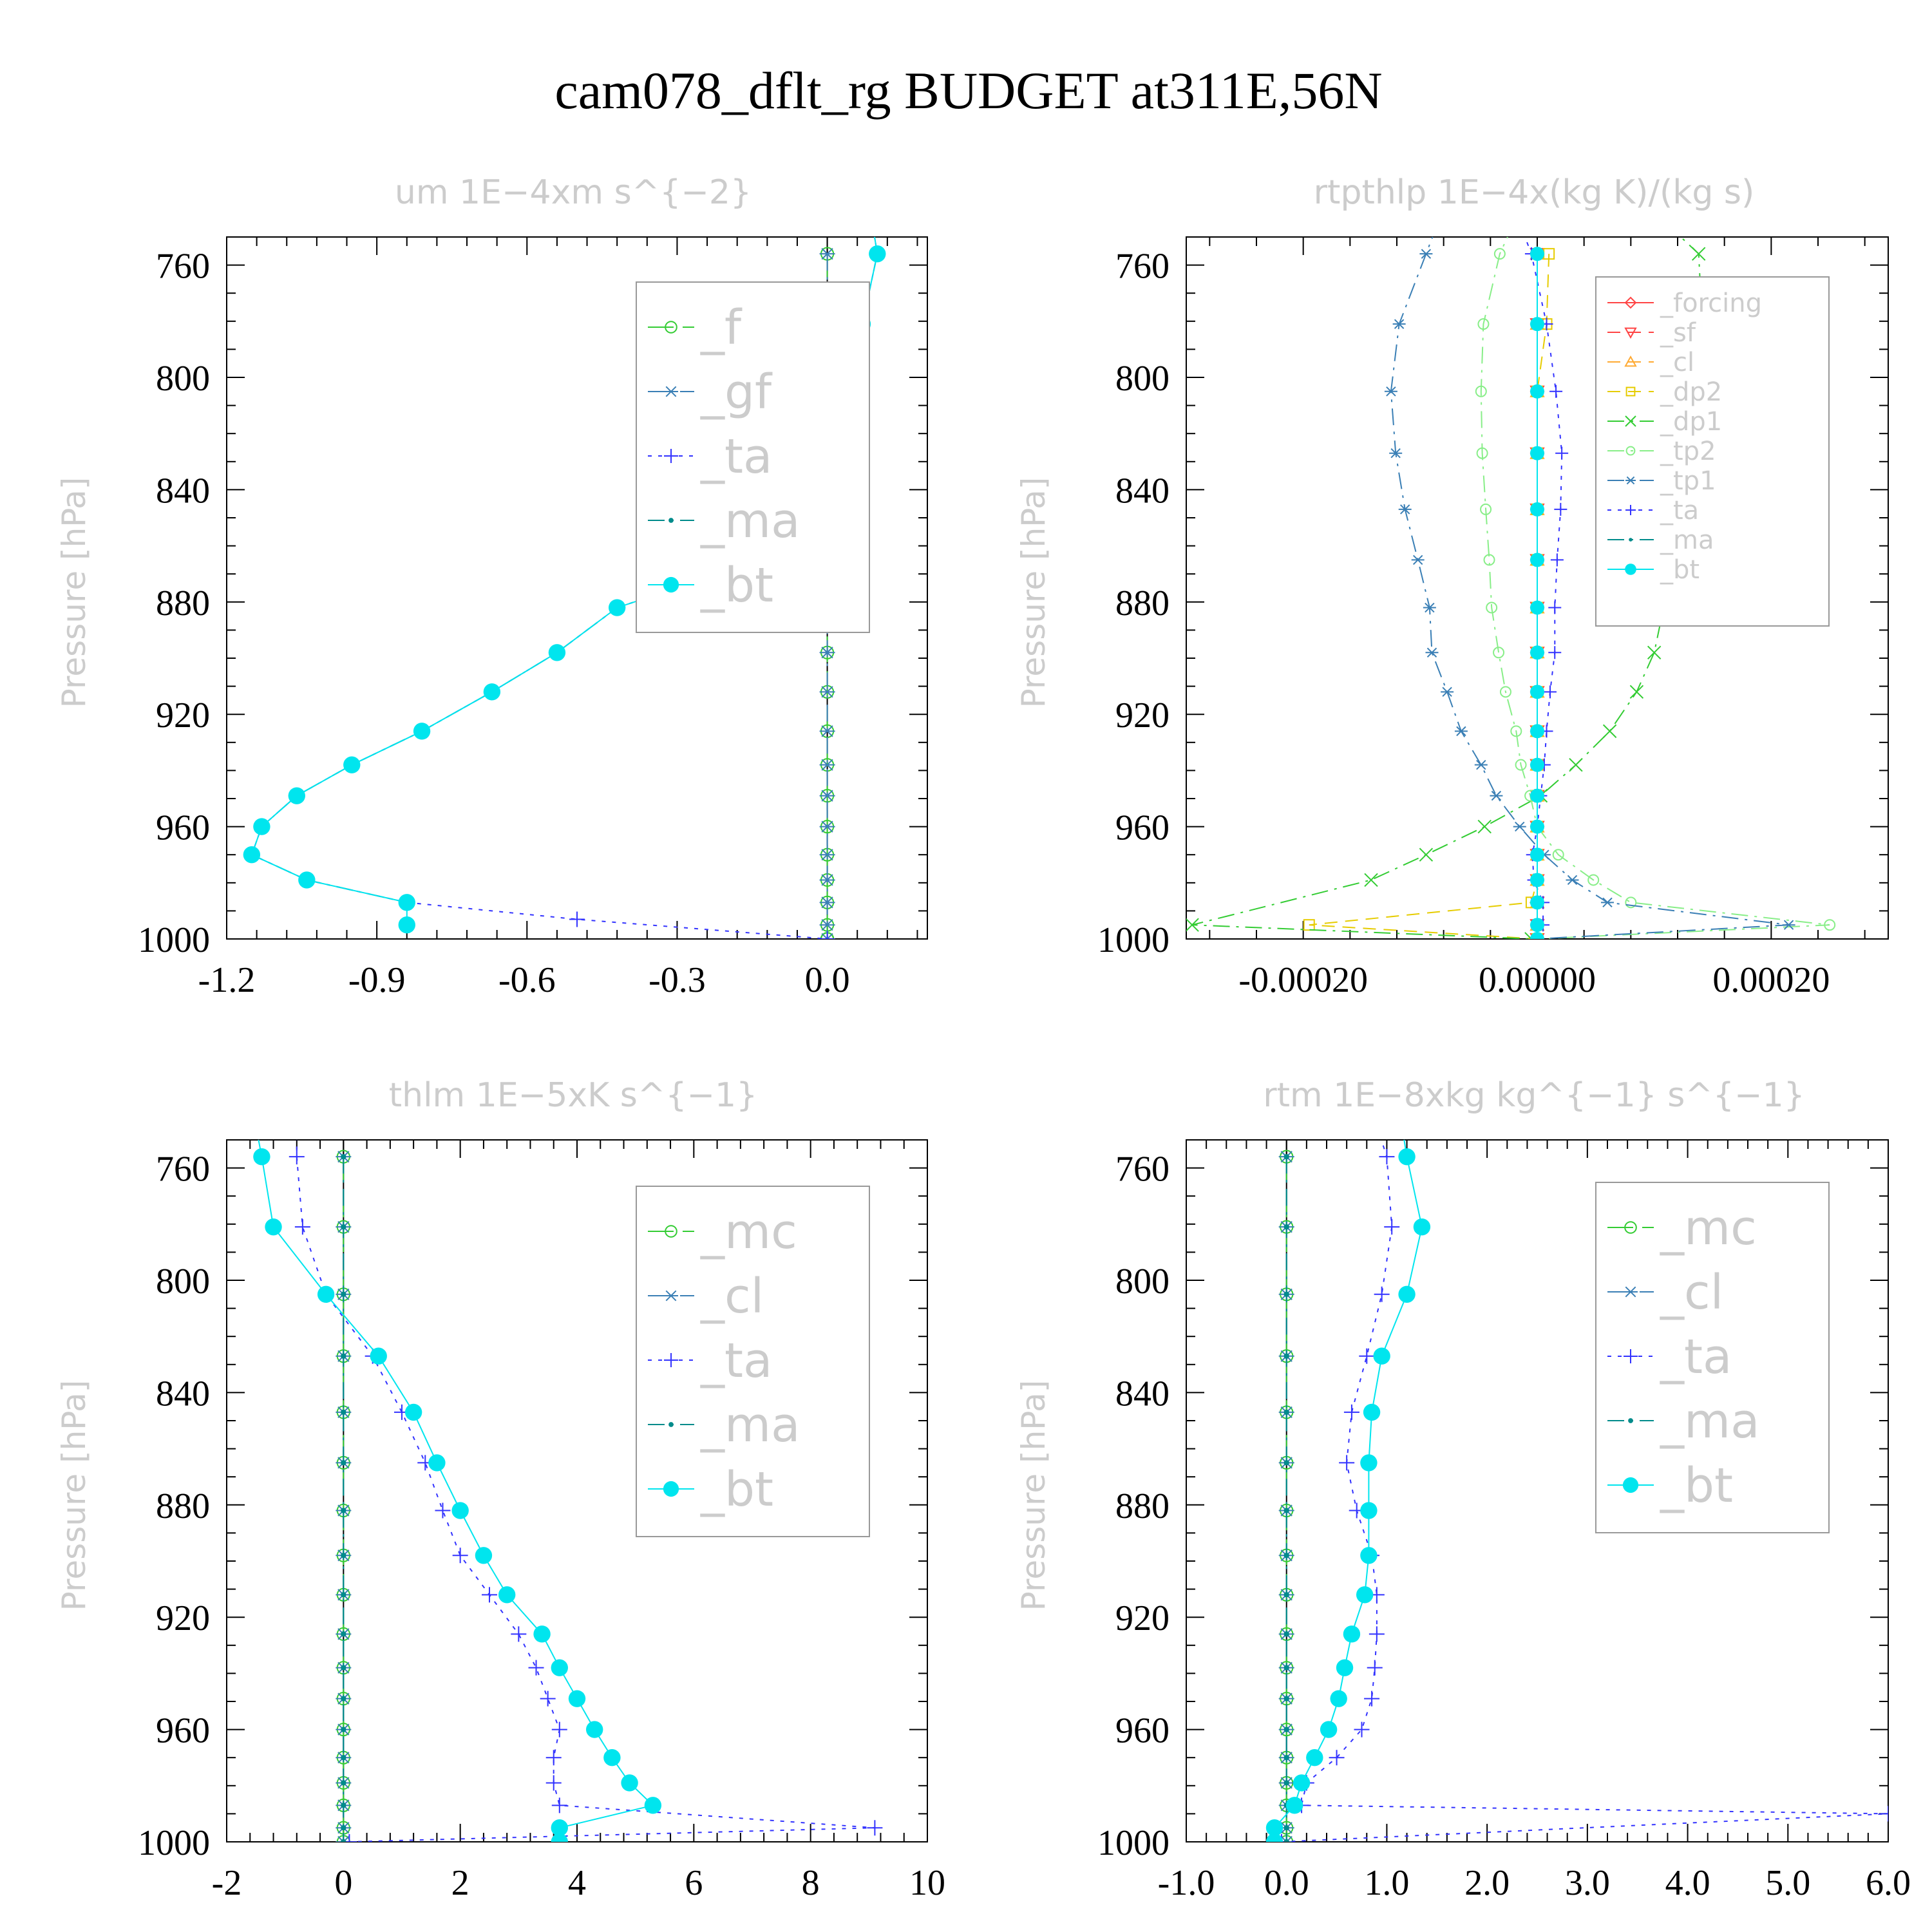 This screenshot has width=1932, height=1932. Describe the element at coordinates (737, 393) in the screenshot. I see `legend-label: _gf` at that location.